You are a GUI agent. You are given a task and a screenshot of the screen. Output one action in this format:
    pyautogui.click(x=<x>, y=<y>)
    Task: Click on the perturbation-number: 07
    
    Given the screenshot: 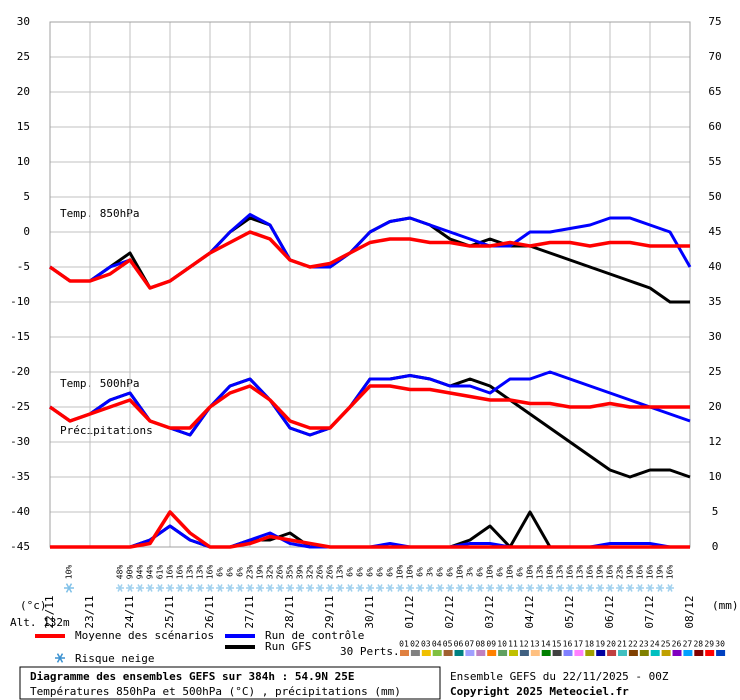 What is the action you would take?
    pyautogui.click(x=470, y=644)
    